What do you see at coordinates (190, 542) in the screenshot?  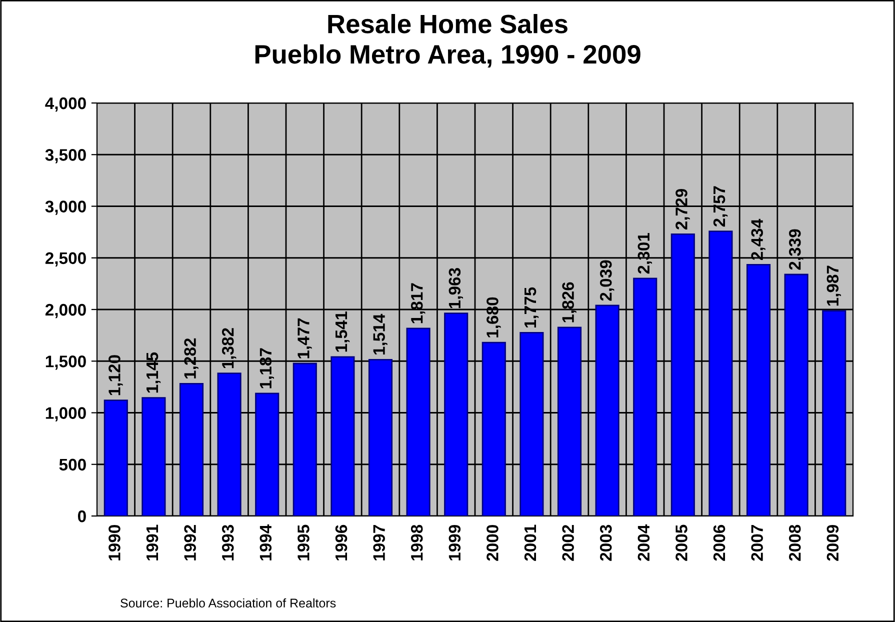 I see `x-tick-label: 1992` at bounding box center [190, 542].